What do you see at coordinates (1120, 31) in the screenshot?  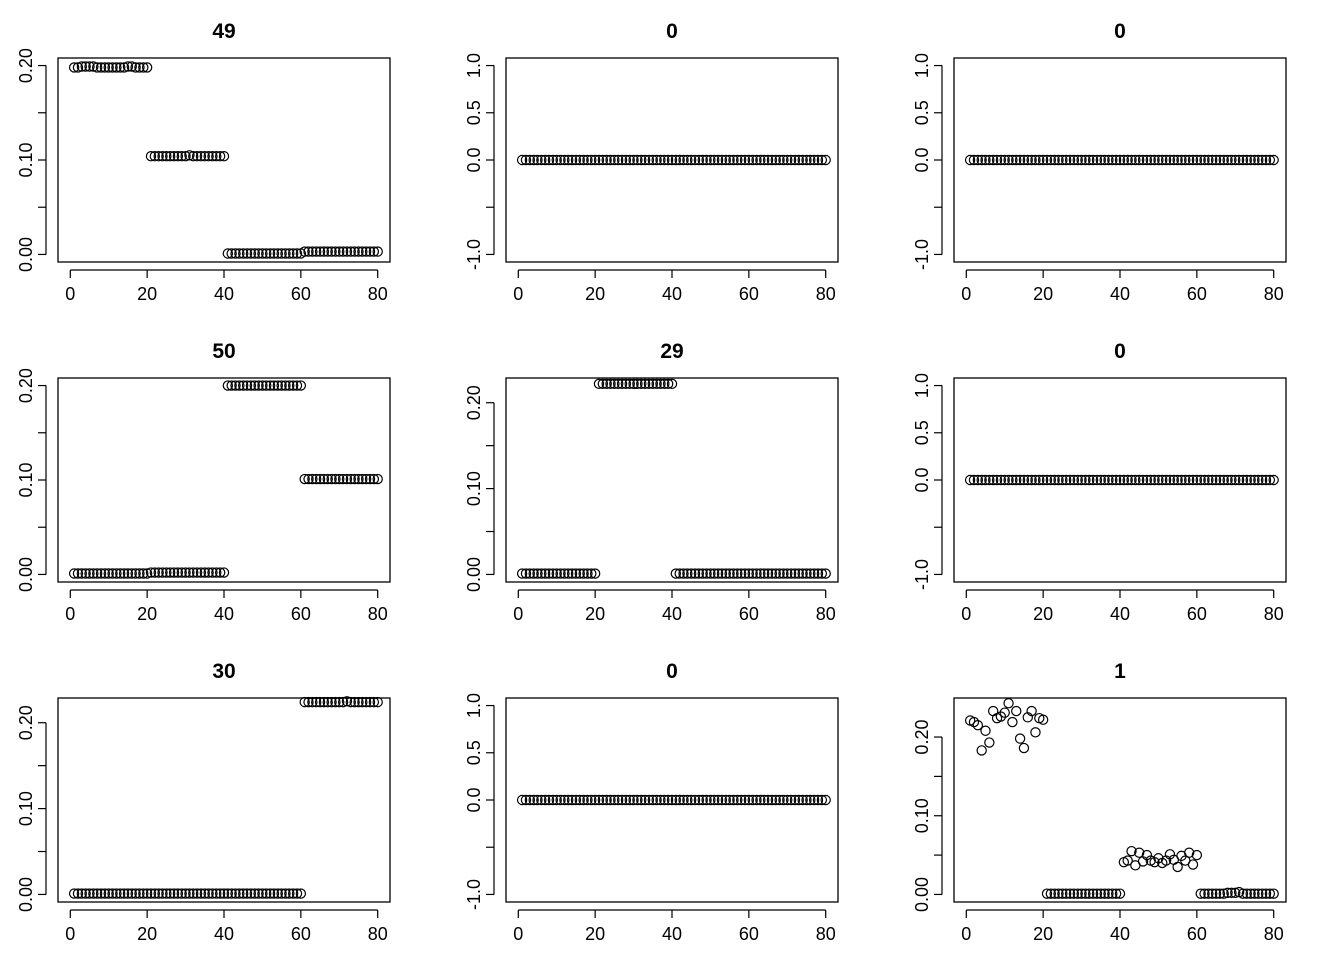 I see `plot-title: 0` at bounding box center [1120, 31].